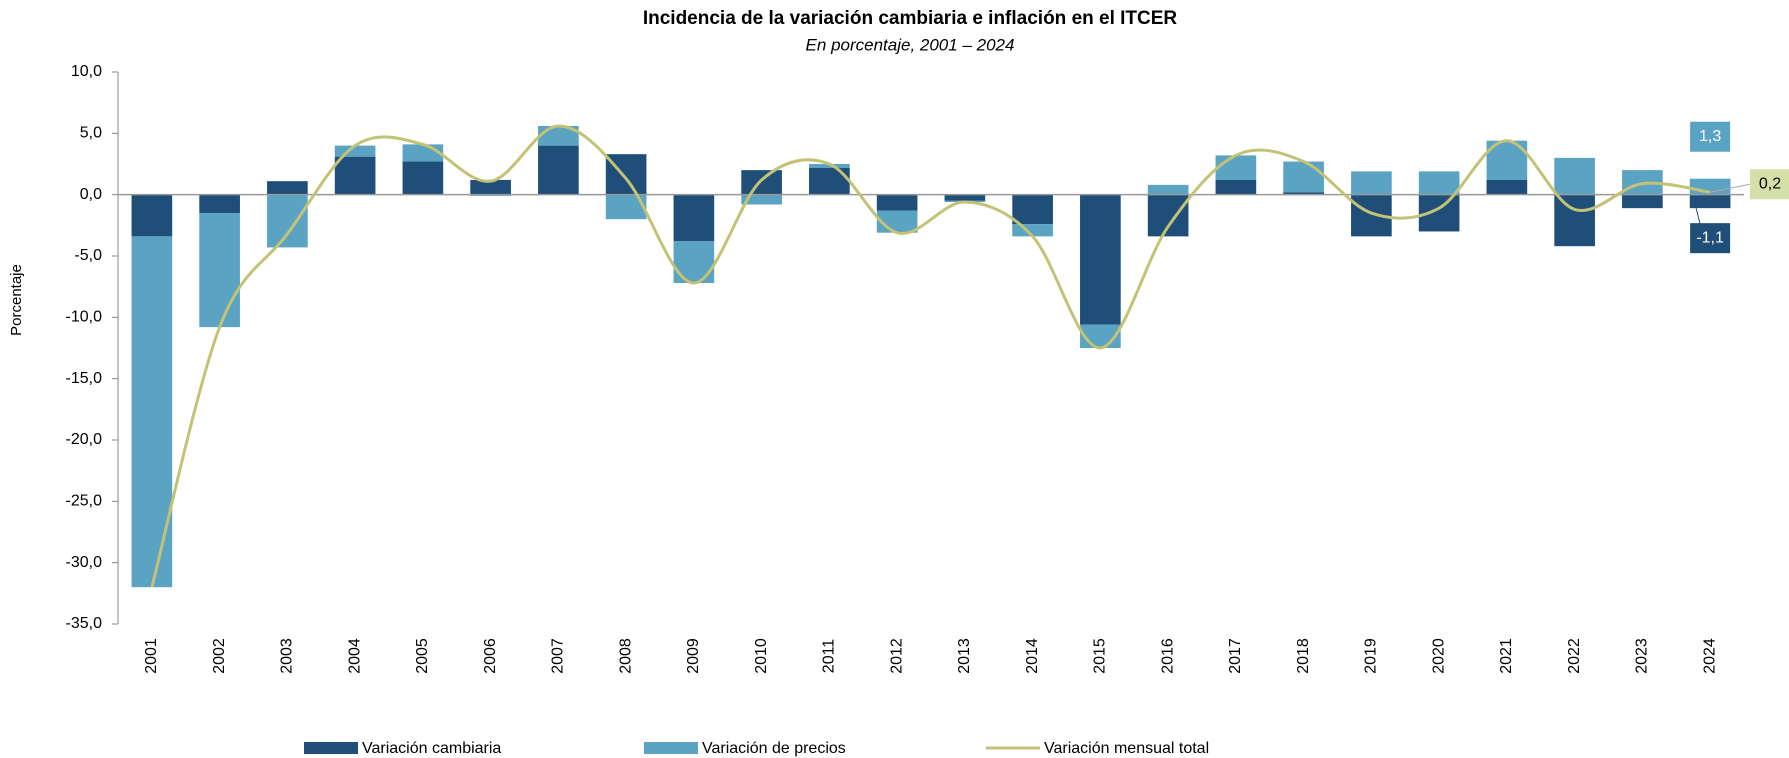  I want to click on data-label: 1,3, so click(1710, 136).